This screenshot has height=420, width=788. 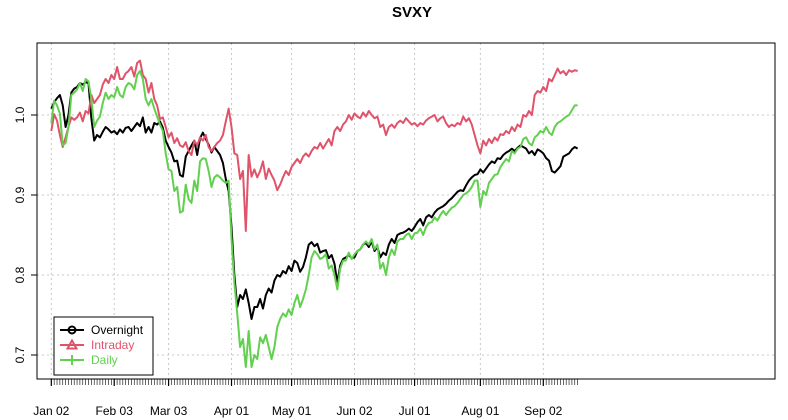 What do you see at coordinates (354, 411) in the screenshot?
I see `x-tick-label: Jun 02` at bounding box center [354, 411].